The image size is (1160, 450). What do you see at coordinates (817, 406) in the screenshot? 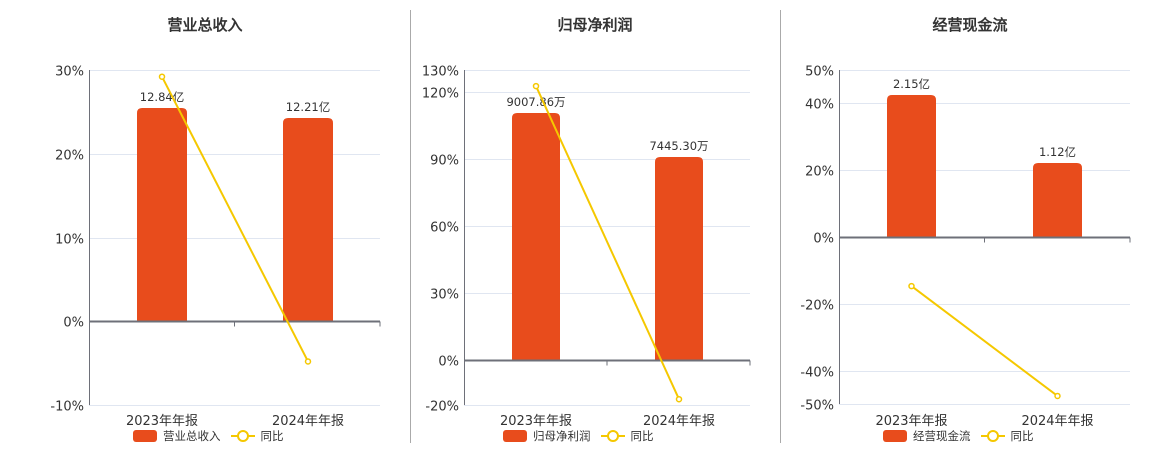
I see `y-tick-label: -50%` at bounding box center [817, 406].